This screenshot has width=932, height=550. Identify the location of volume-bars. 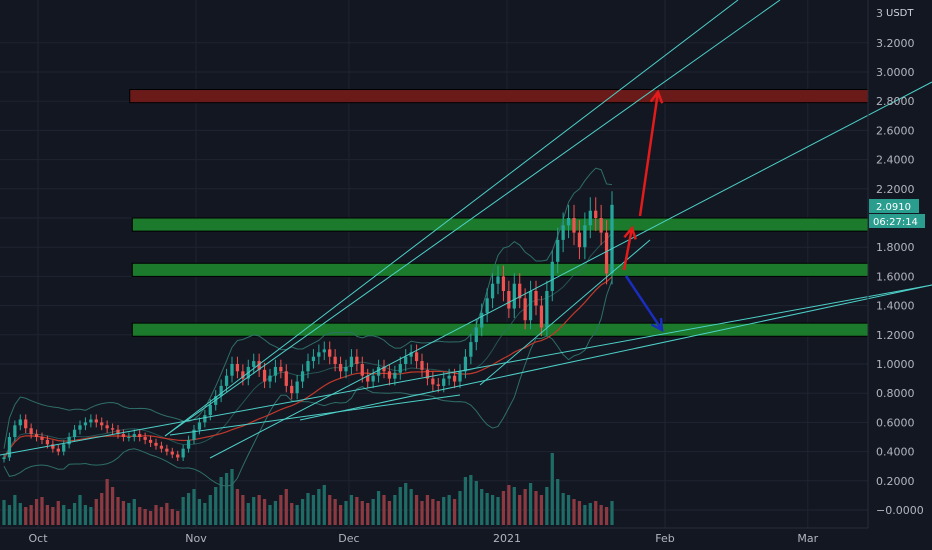
(308, 489).